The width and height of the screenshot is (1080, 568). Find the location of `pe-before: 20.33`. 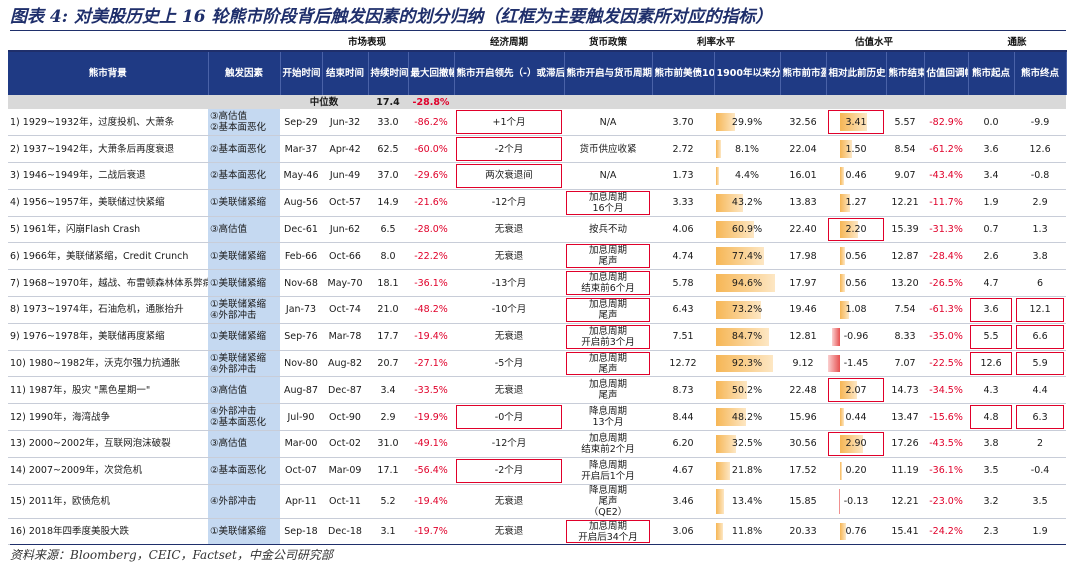

pe-before: 20.33 is located at coordinates (803, 532).